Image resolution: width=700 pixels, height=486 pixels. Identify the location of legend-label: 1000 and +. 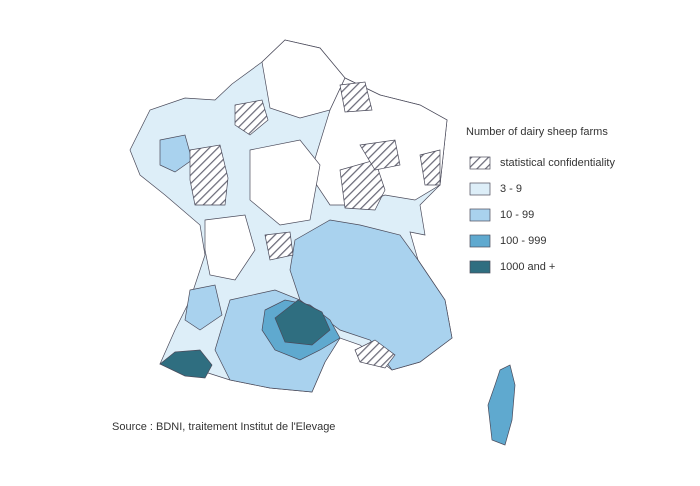
(527, 267).